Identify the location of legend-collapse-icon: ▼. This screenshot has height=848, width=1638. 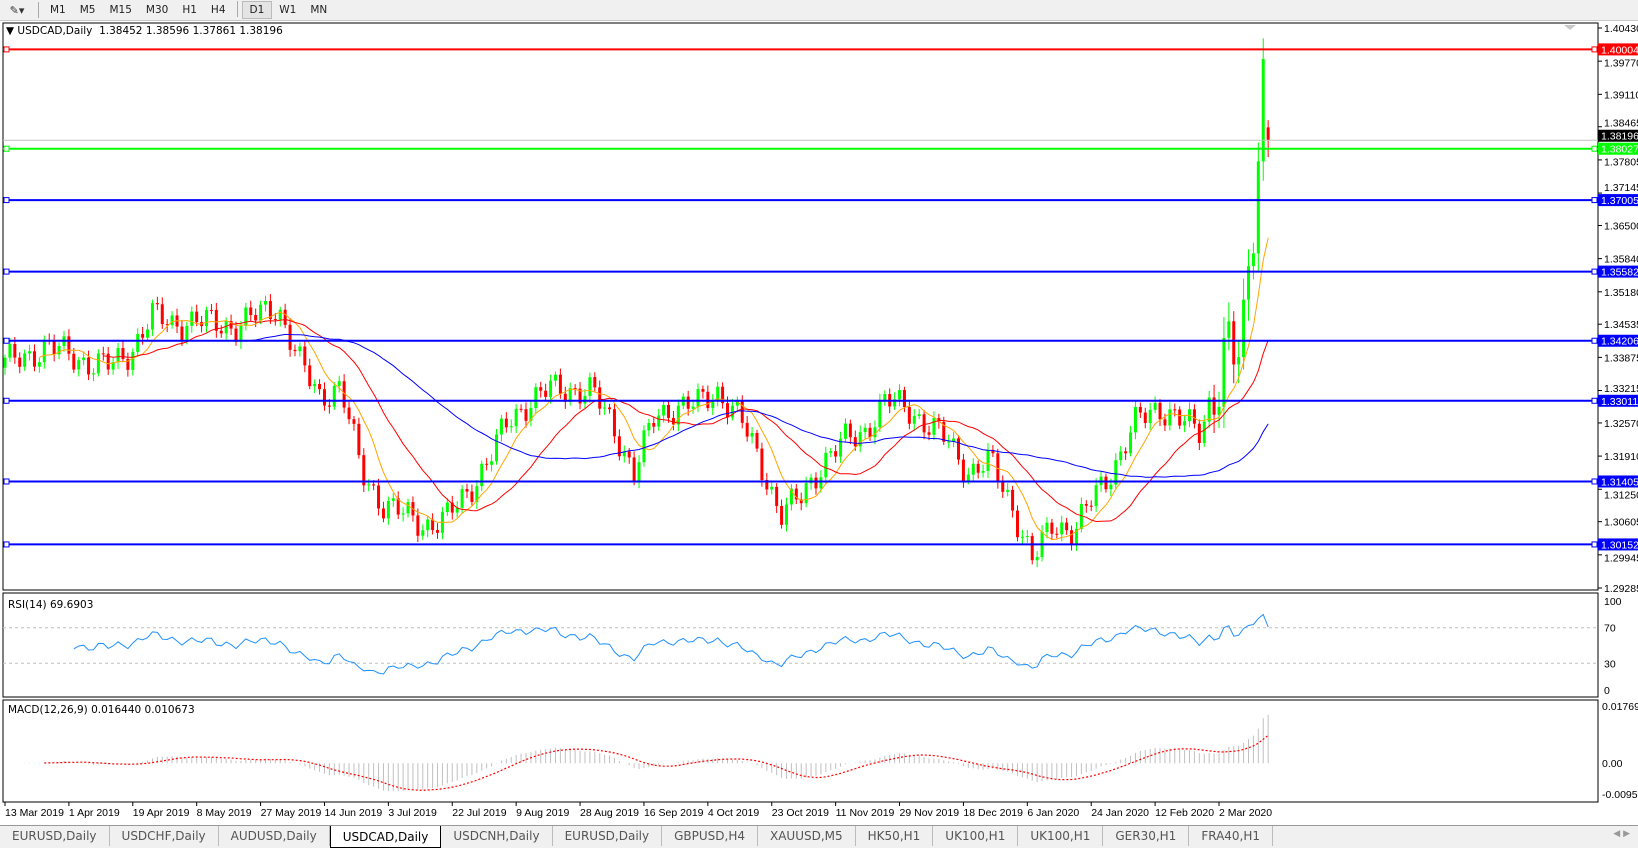
(10, 31).